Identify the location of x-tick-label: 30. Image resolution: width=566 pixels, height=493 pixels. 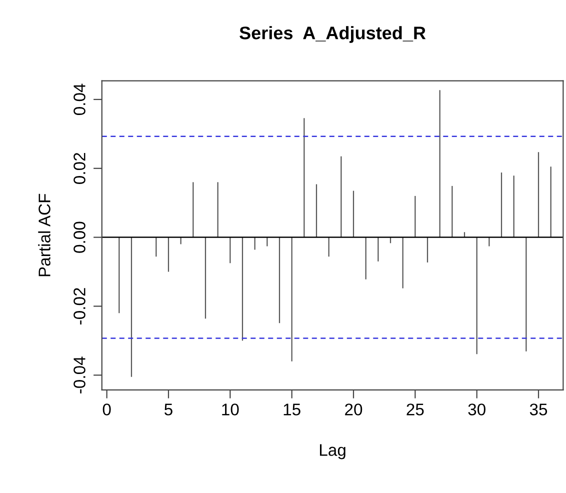
(477, 410).